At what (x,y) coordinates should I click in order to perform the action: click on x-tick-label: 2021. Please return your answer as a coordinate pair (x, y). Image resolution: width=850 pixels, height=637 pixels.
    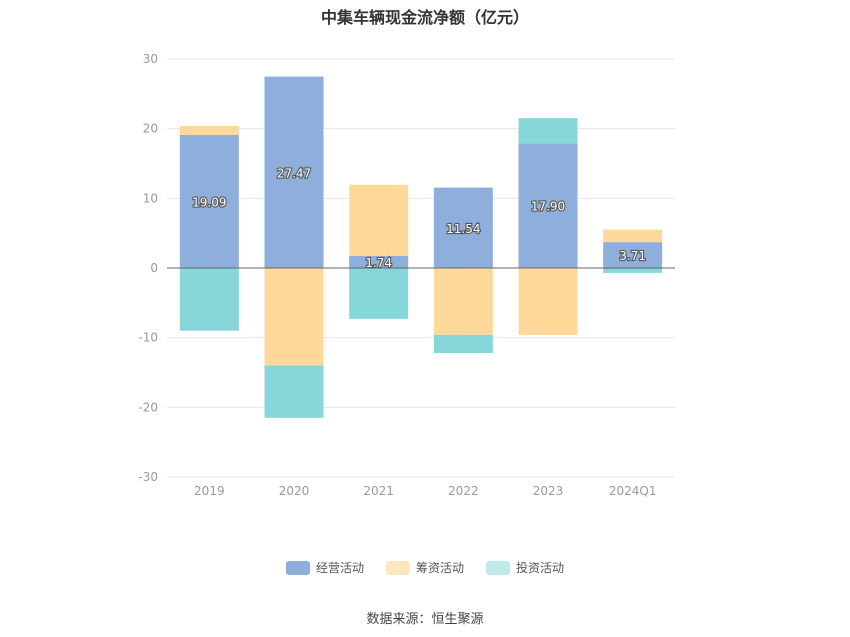
    Looking at the image, I should click on (378, 491).